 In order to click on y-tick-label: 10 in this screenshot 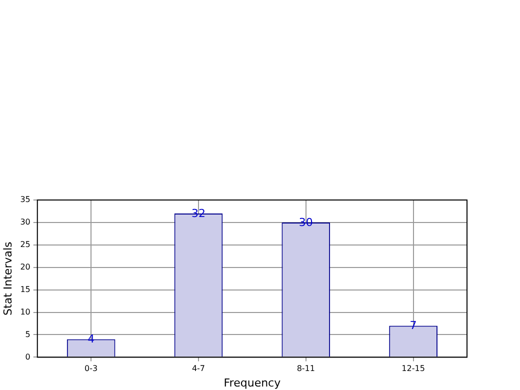, I will do `click(25, 311)`.